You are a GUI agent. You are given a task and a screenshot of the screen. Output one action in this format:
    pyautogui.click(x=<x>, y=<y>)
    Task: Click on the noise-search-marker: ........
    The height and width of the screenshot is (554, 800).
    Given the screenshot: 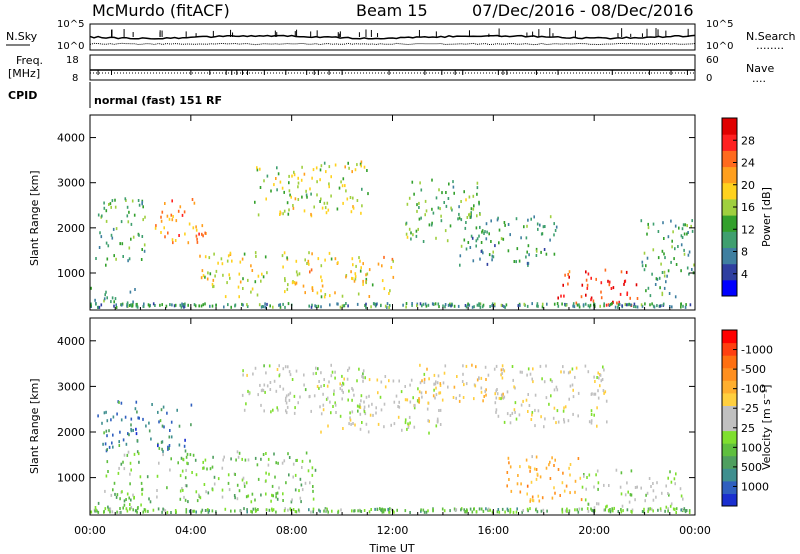 What is the action you would take?
    pyautogui.click(x=770, y=45)
    